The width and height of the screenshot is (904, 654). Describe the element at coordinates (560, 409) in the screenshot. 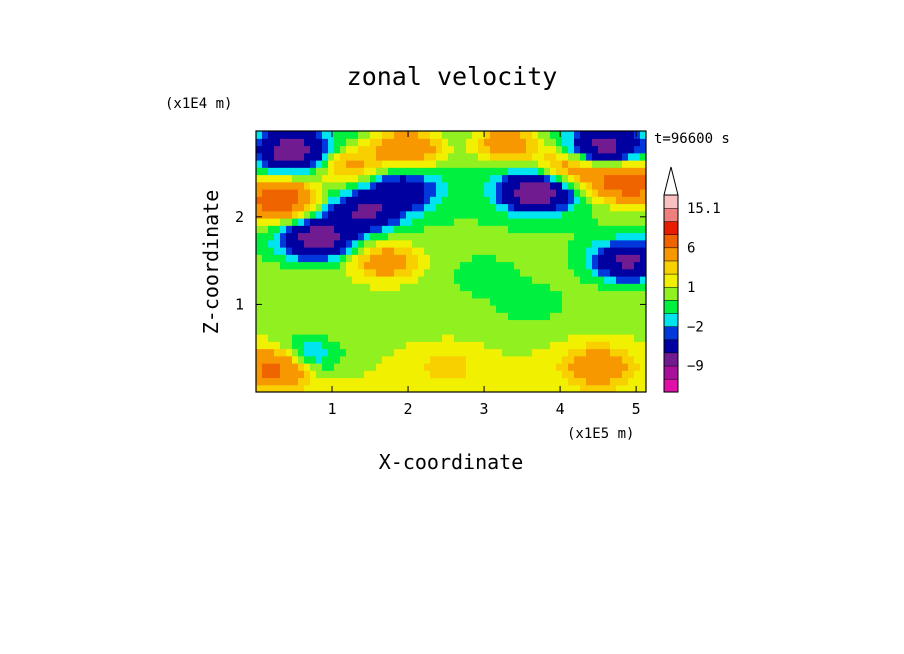

I see `x-tick-label: 4` at that location.